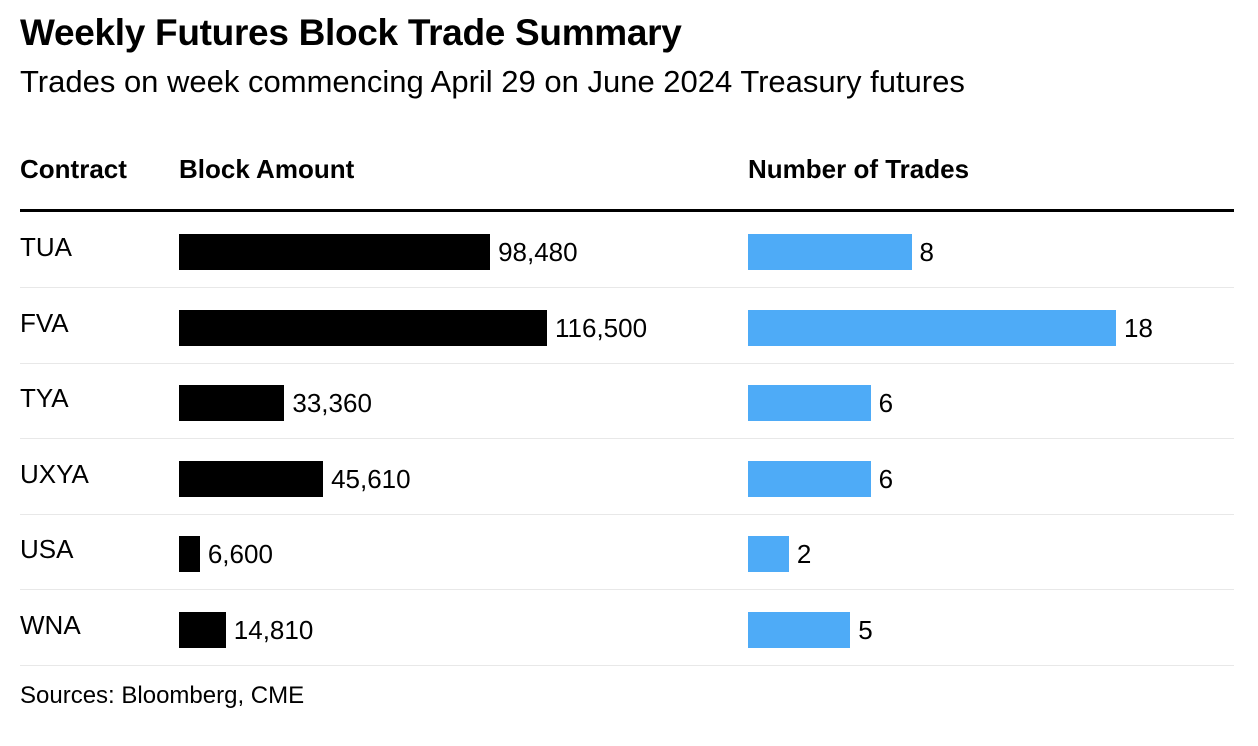 This screenshot has height=746, width=1258. Describe the element at coordinates (73, 169) in the screenshot. I see `contract-column-header: Contract` at that location.